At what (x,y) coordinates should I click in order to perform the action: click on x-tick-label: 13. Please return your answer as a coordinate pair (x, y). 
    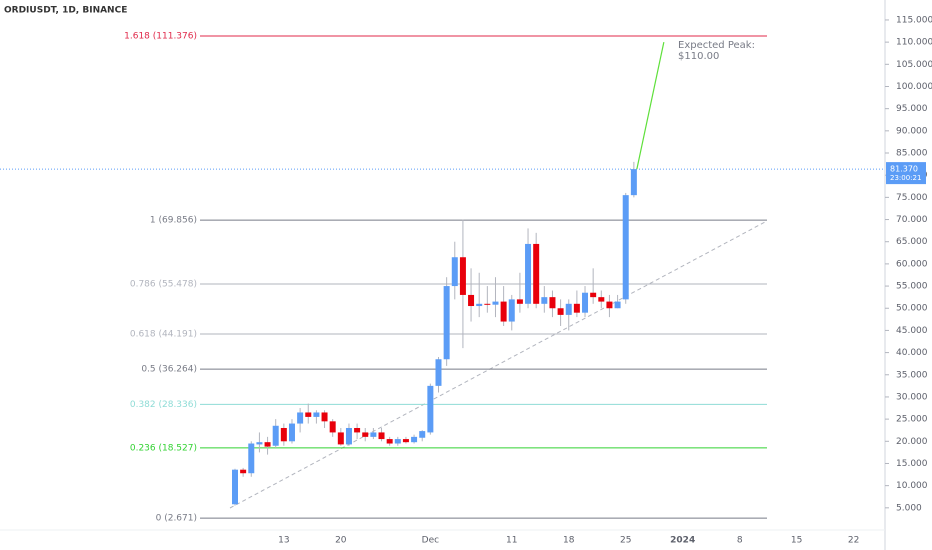
    Looking at the image, I should click on (283, 541).